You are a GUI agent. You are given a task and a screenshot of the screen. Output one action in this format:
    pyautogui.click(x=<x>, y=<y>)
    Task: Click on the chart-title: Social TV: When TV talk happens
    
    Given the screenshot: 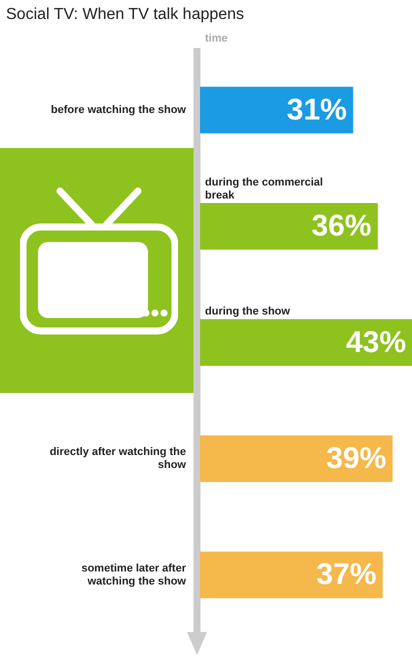 What is the action you would take?
    pyautogui.click(x=125, y=15)
    